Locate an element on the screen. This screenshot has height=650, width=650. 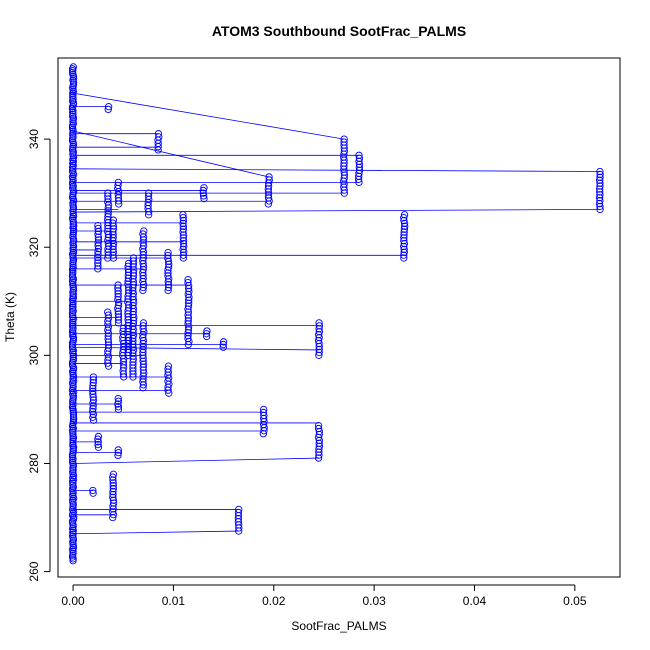
x-tick-label: 0.04 is located at coordinates (475, 601).